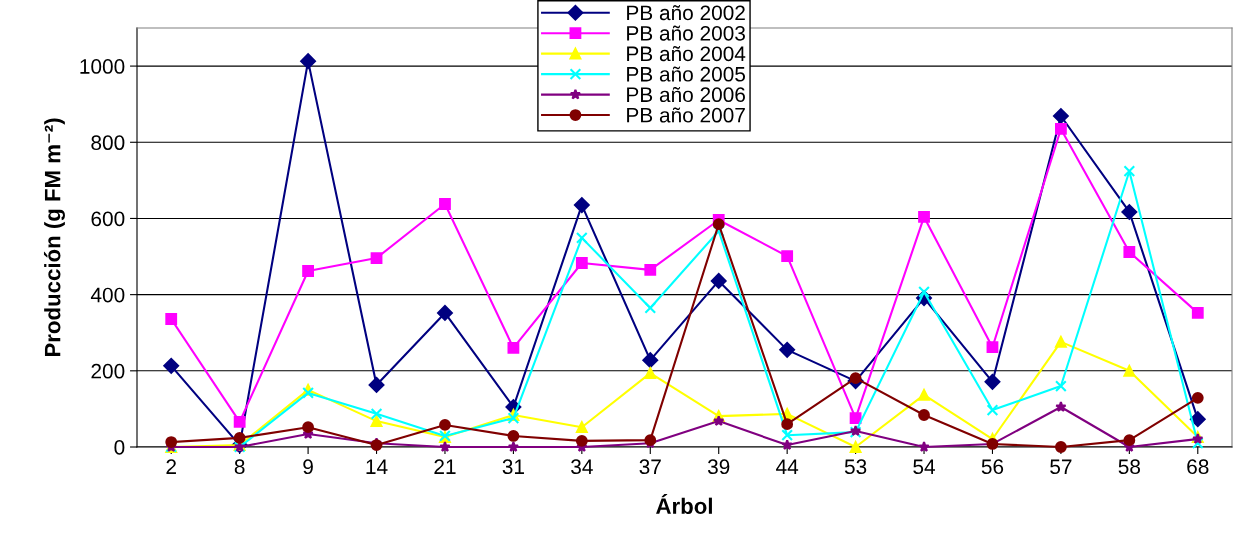 This screenshot has width=1239, height=550. Describe the element at coordinates (650, 467) in the screenshot. I see `x-tick-label: 37` at that location.